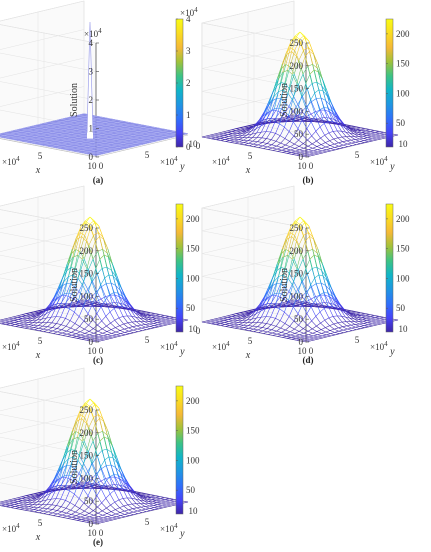 The image size is (431, 552). Describe the element at coordinates (297, 111) in the screenshot. I see `z-tick-label: 100` at that location.